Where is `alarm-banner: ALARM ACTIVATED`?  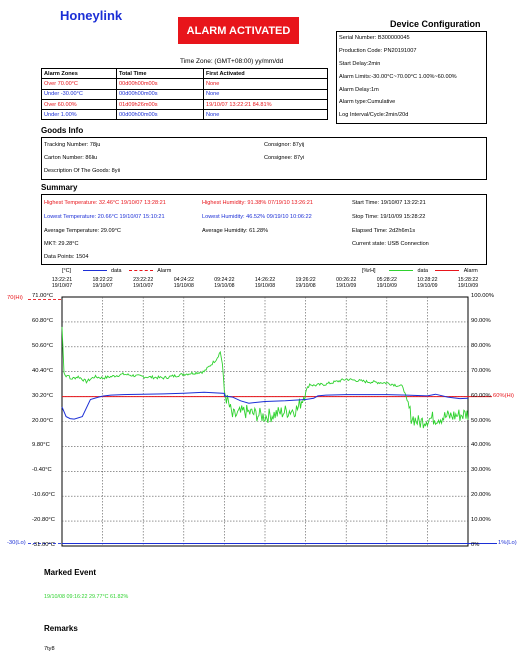 alarm-banner: ALARM ACTIVATED is located at coordinates (238, 30).